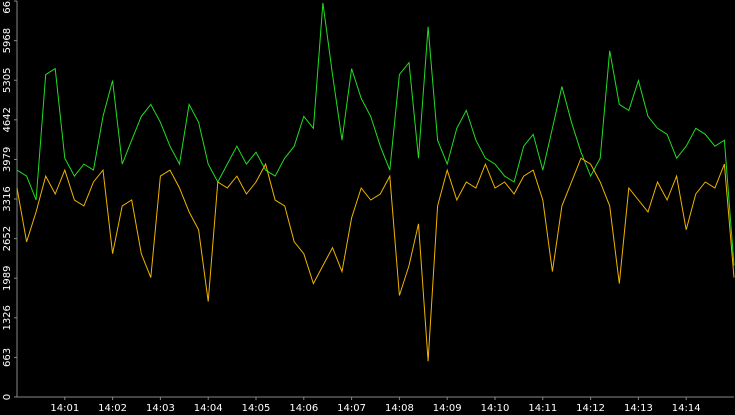  Describe the element at coordinates (638, 408) in the screenshot. I see `x-tick-label: 14:13` at that location.